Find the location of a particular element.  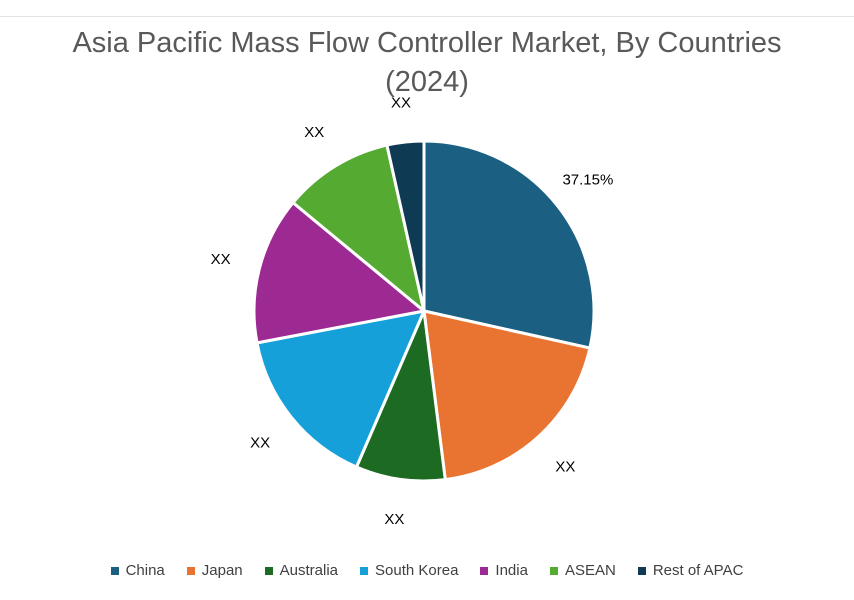

pie-slice-india is located at coordinates (339, 273).